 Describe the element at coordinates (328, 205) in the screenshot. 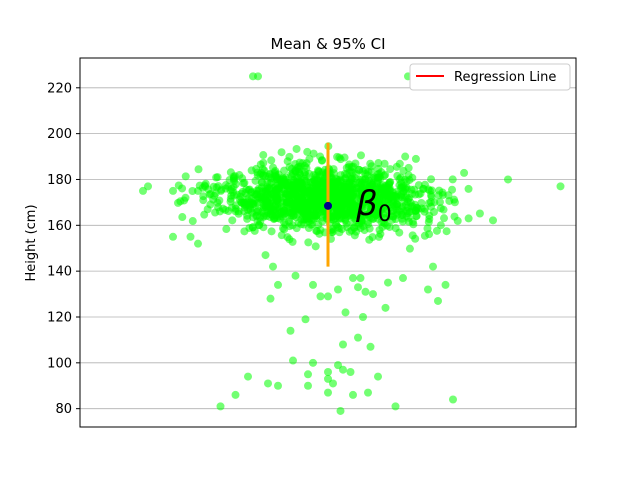

I see `mean-marker` at that location.